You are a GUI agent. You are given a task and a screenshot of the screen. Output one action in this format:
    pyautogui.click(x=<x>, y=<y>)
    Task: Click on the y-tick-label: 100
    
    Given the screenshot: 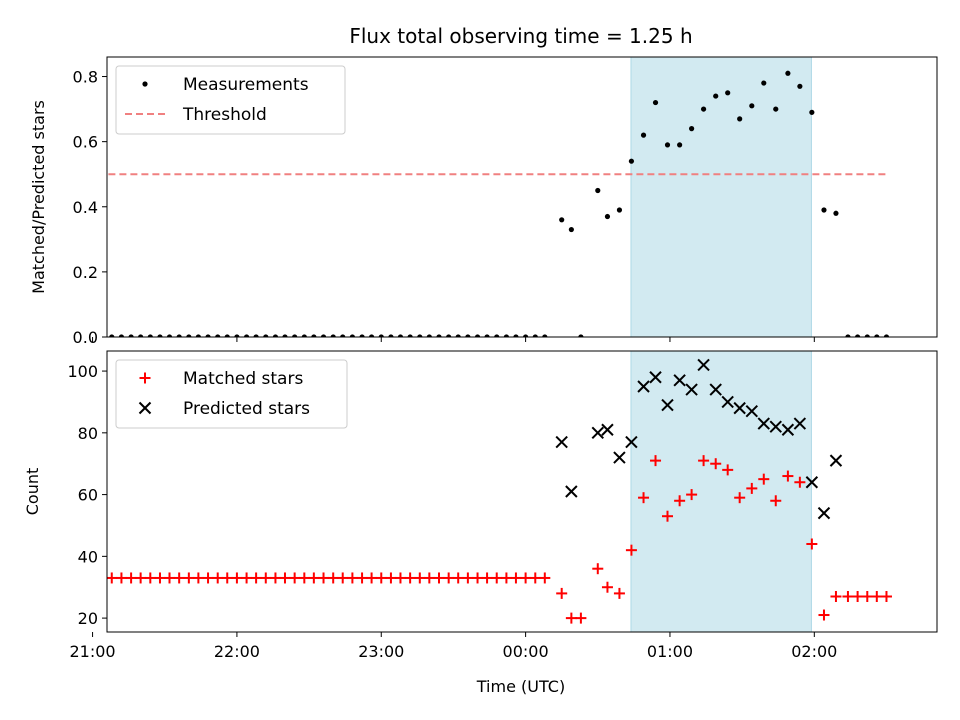 What is the action you would take?
    pyautogui.click(x=82, y=371)
    